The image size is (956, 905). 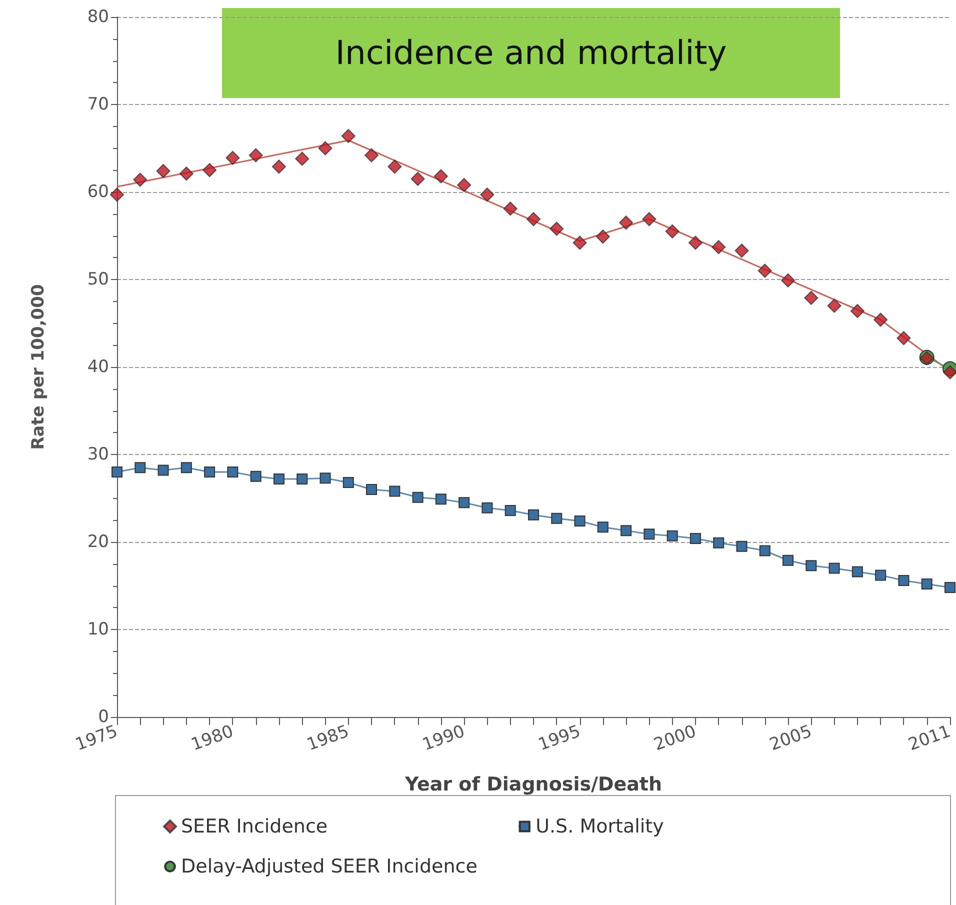 I want to click on x-tick-label: 2005, so click(x=791, y=739).